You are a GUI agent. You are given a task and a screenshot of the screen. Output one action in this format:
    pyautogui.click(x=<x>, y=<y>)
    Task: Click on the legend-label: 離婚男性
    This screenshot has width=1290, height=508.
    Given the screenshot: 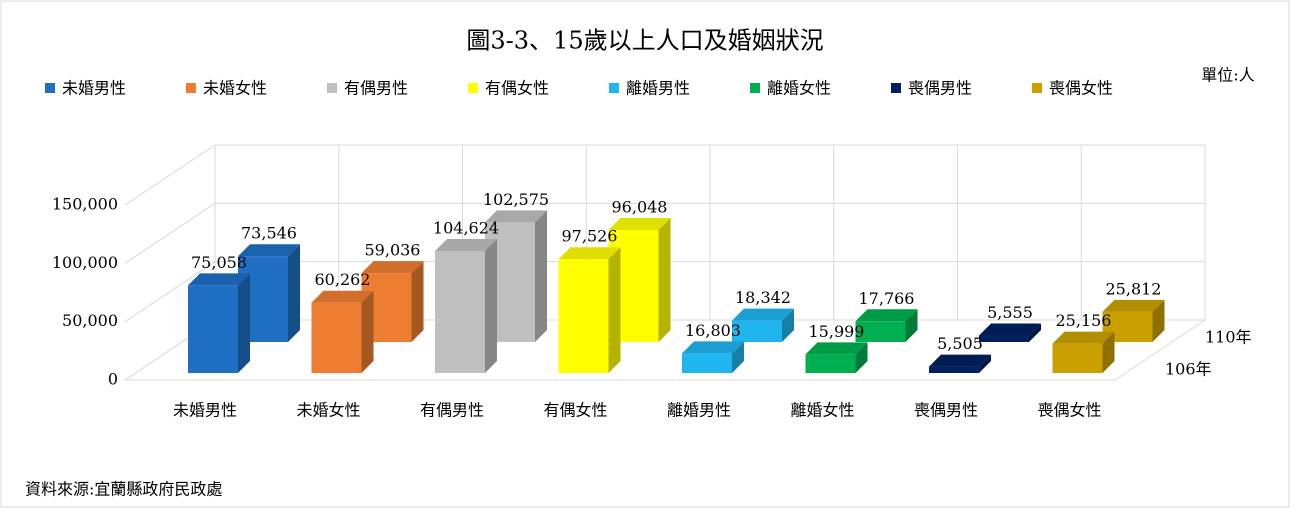 What is the action you would take?
    pyautogui.click(x=658, y=88)
    